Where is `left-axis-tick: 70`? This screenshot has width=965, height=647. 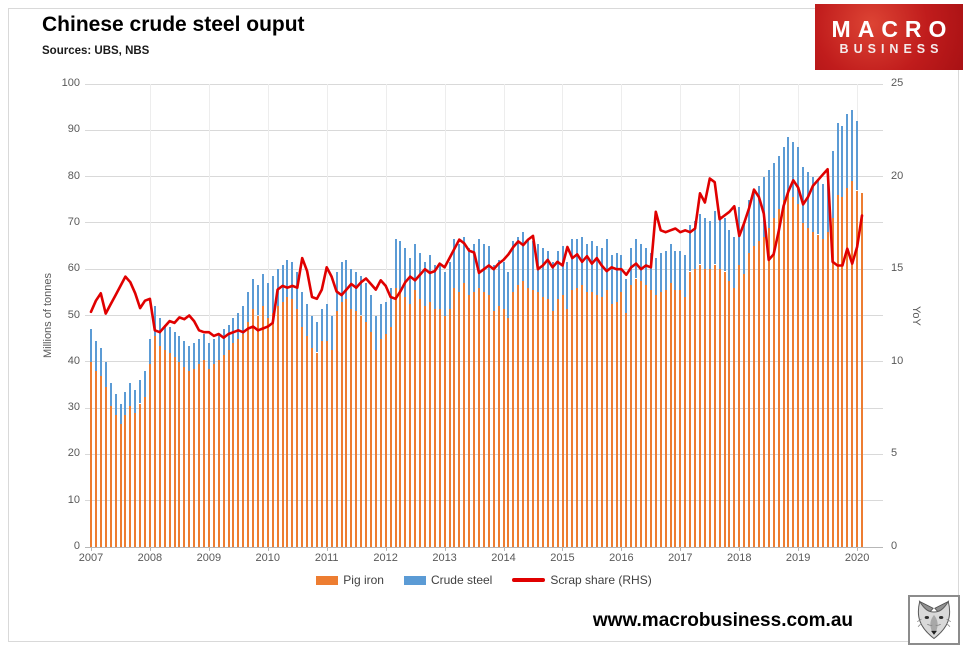
left-axis-tick: 70 is located at coordinates (73, 221).